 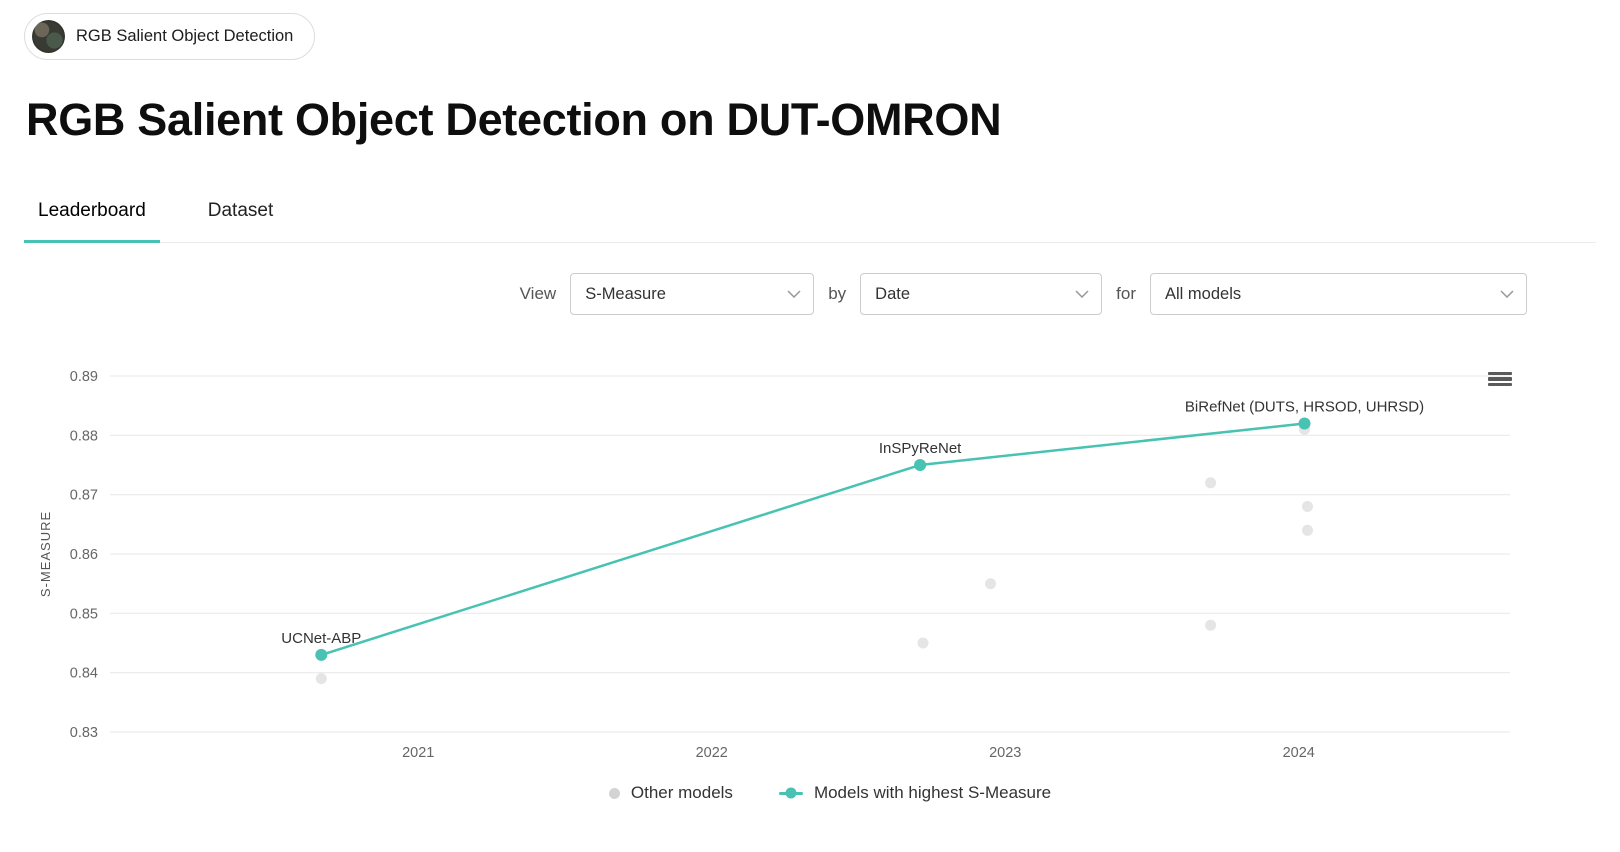 What do you see at coordinates (893, 293) in the screenshot?
I see `sort-by-select-value: Date` at bounding box center [893, 293].